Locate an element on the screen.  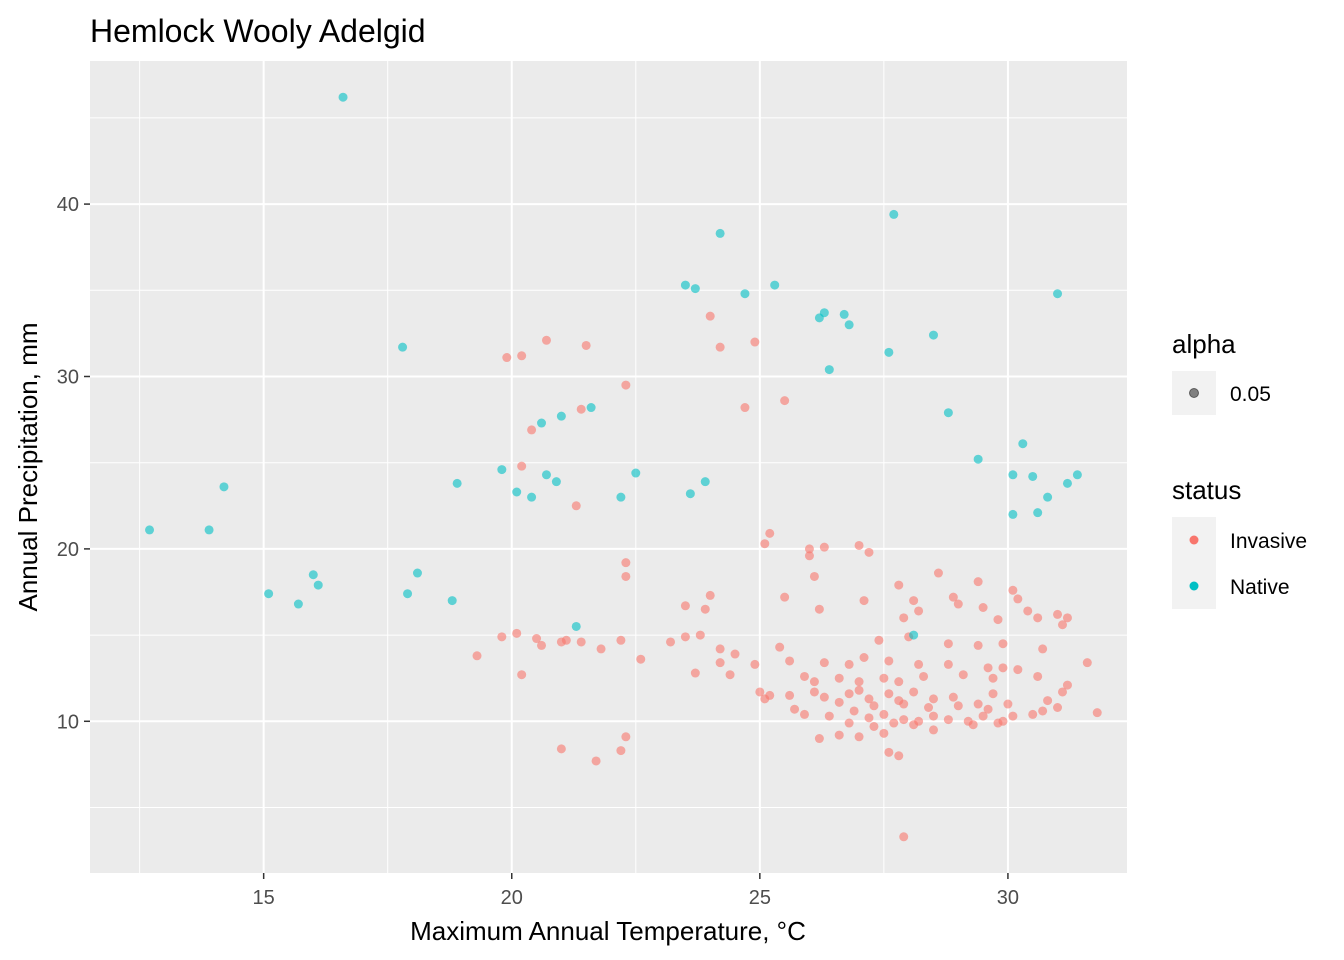
chart-title: Hemlock Wooly Adelgid is located at coordinates (258, 31).